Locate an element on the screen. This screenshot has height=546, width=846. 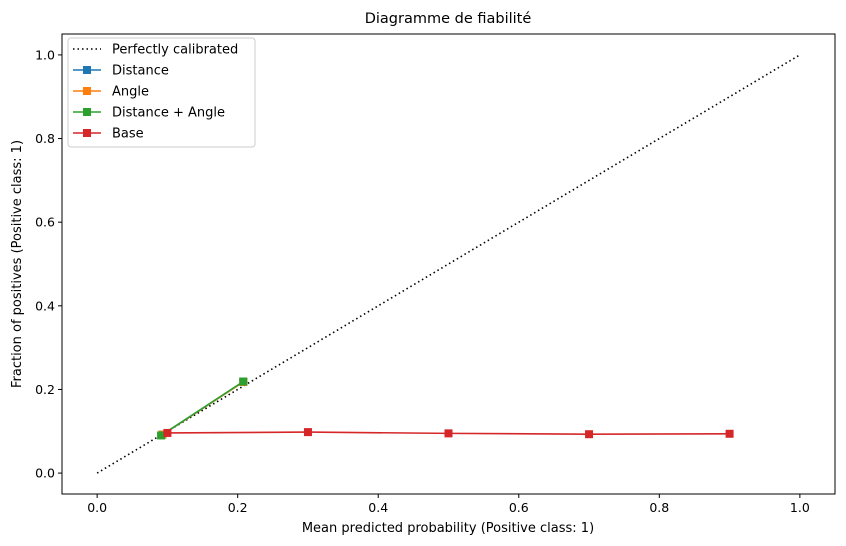
series-base is located at coordinates (448, 433).